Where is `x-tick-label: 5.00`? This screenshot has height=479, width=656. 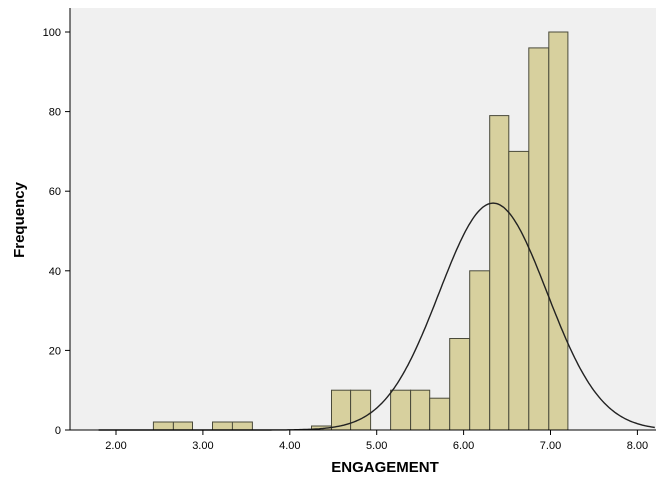
x-tick-label: 5.00 is located at coordinates (376, 446).